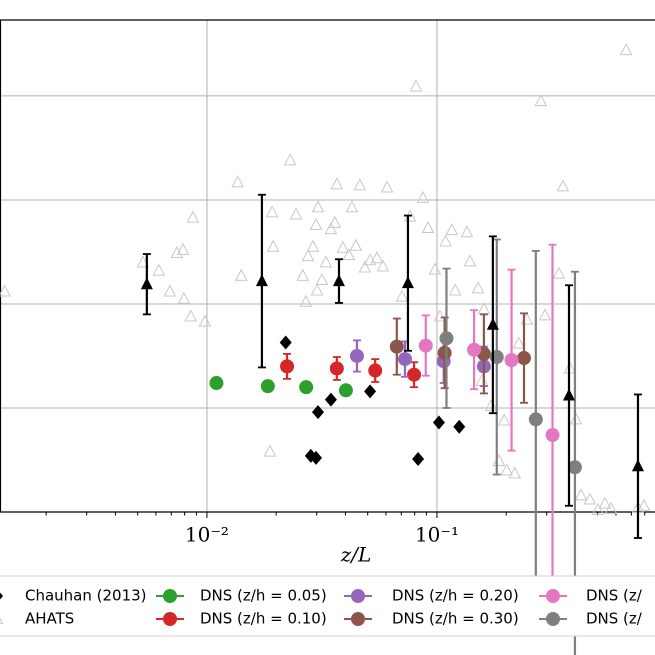  I want to click on x-tick-label: 10⁻², so click(207, 535).